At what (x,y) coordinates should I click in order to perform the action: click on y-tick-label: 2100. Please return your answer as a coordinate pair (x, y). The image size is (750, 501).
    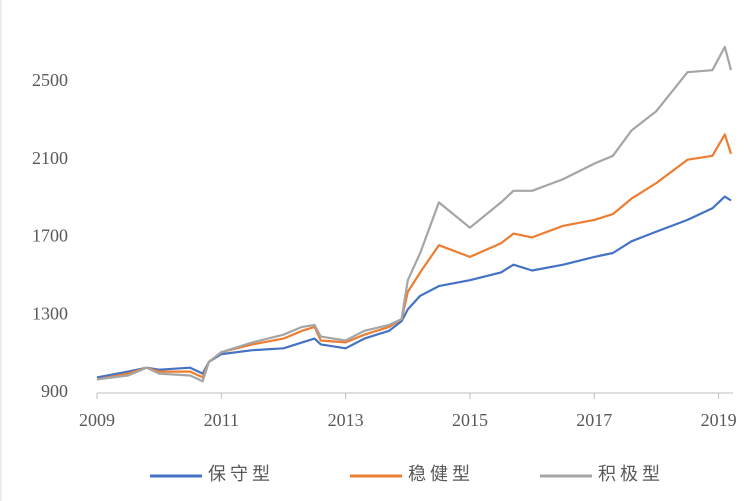
    Looking at the image, I should click on (50, 158).